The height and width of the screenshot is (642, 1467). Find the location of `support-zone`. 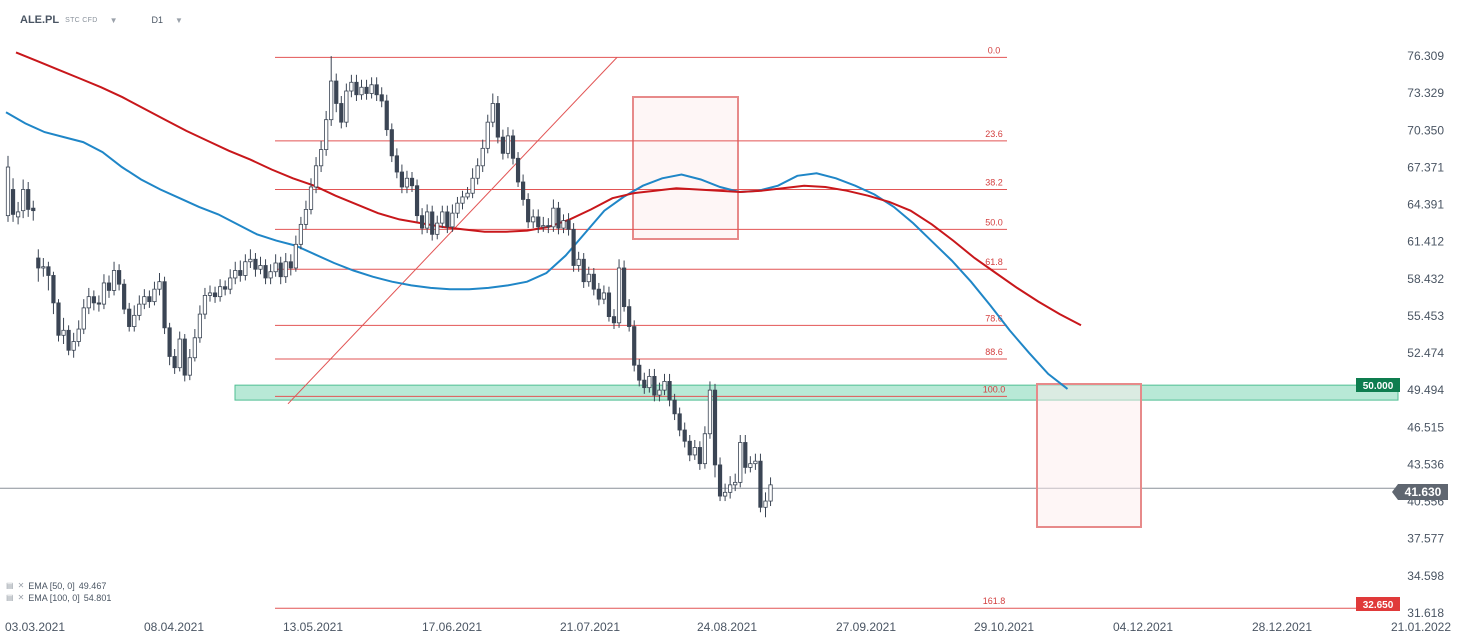

support-zone is located at coordinates (816, 392).